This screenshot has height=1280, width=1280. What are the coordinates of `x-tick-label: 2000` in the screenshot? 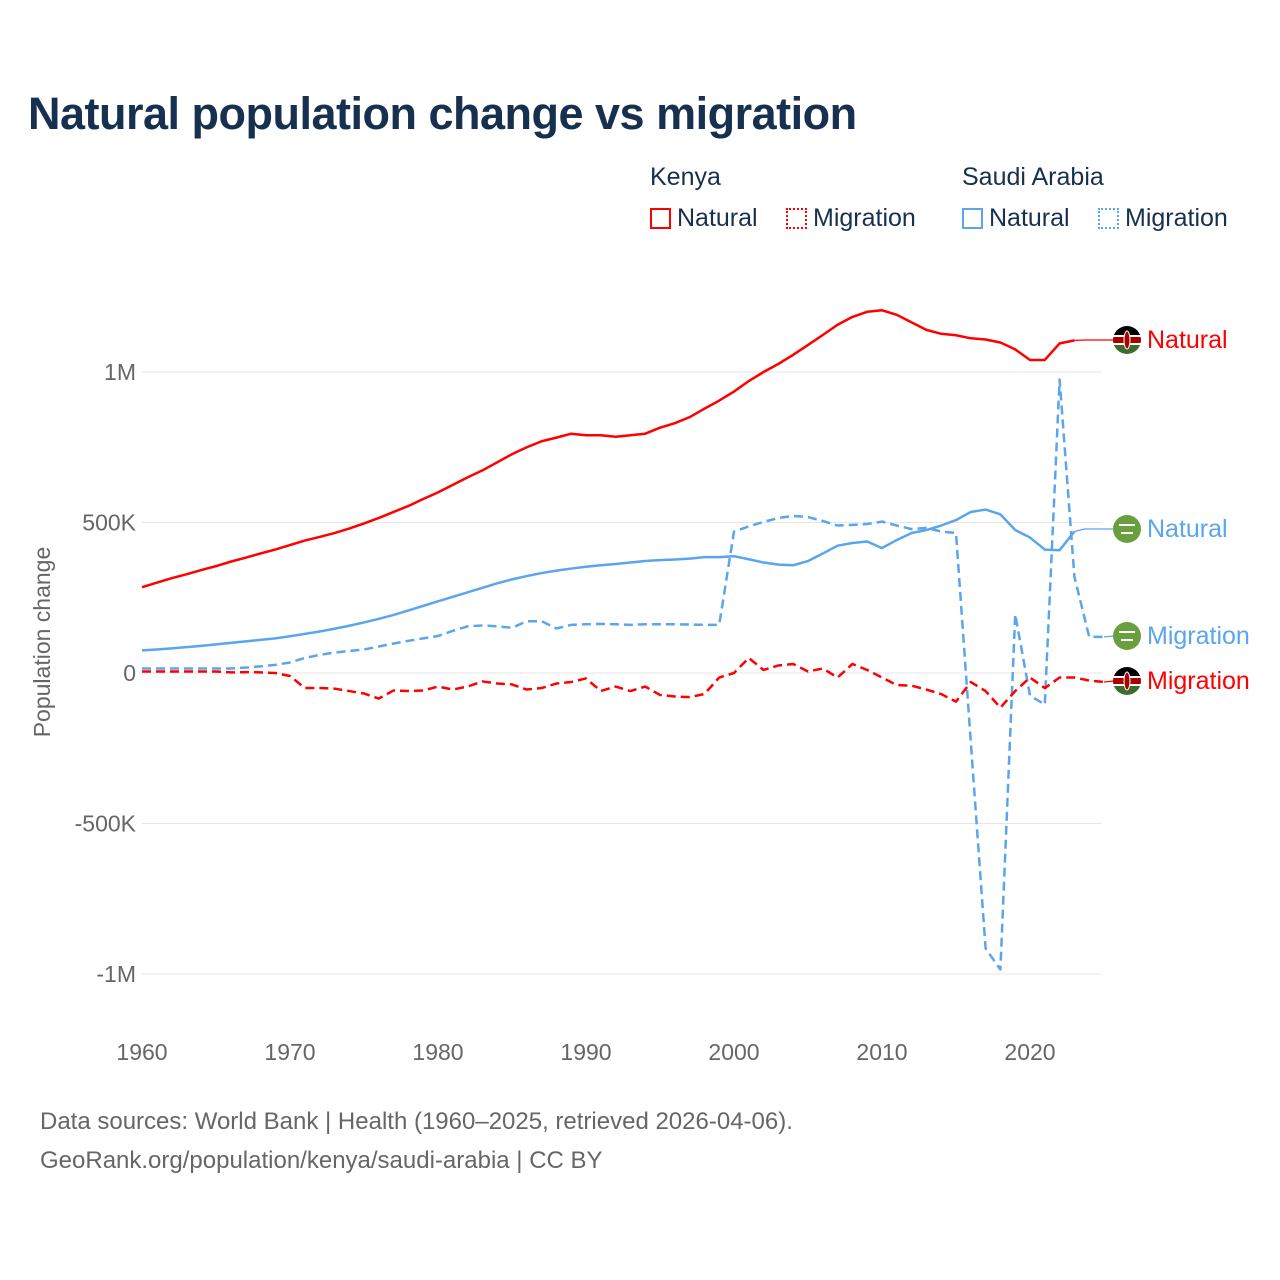 It's located at (733, 1052).